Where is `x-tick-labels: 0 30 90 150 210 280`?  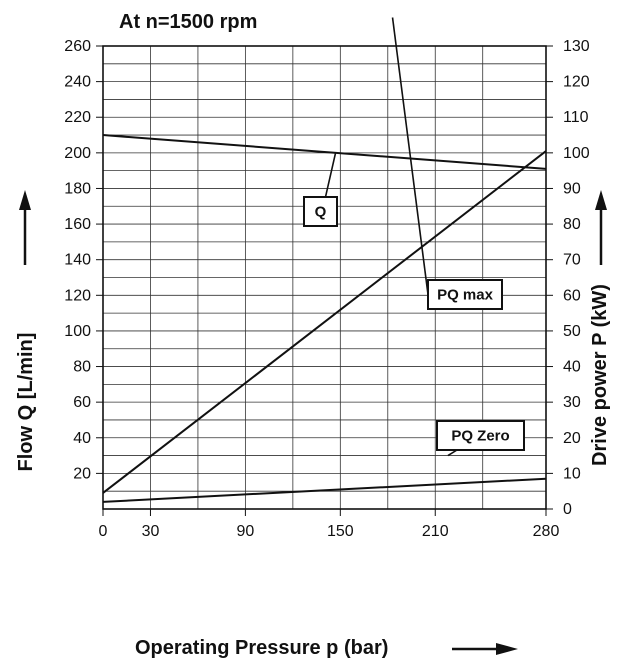
x-tick-labels: 0 30 90 150 210 280 is located at coordinates (329, 524).